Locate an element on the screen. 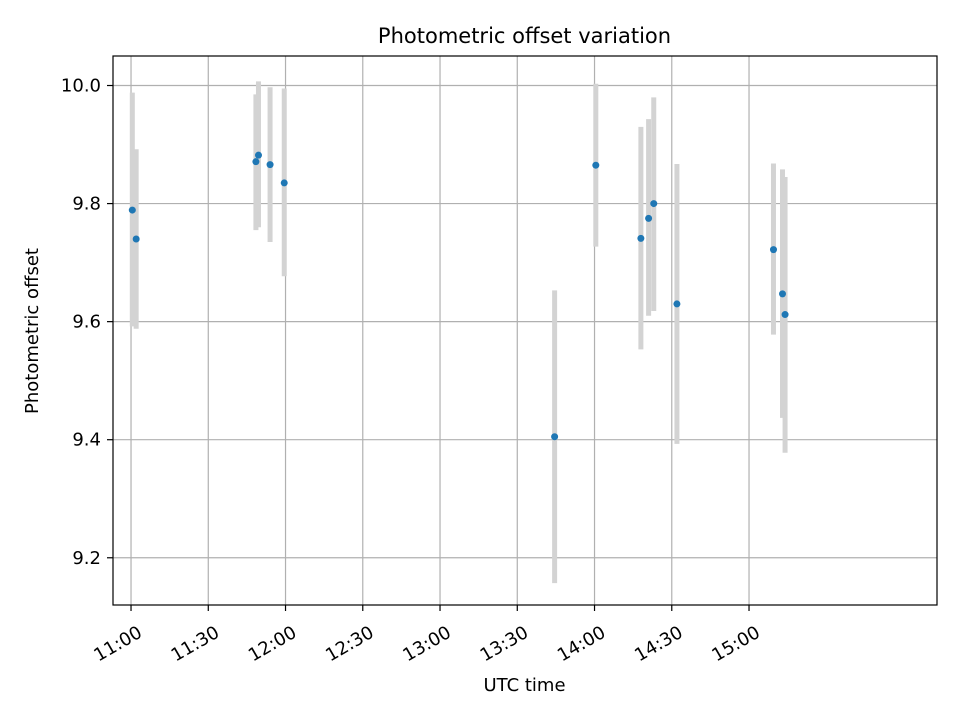  y-axis-label: Photometric offset is located at coordinates (32, 331).